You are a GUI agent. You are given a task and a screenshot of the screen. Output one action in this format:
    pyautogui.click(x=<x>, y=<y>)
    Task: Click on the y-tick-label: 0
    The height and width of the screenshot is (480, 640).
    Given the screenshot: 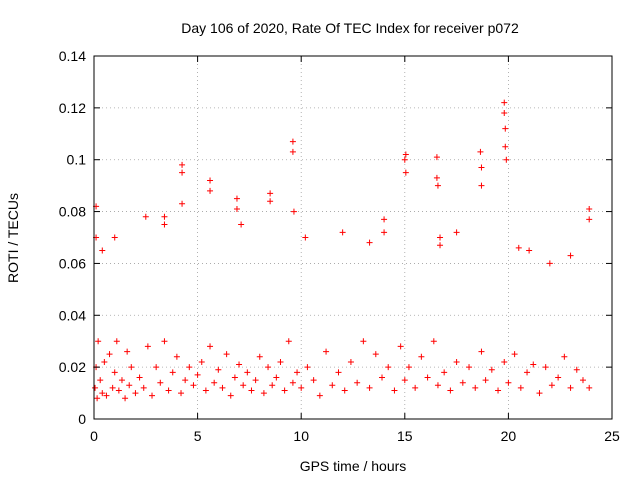 What is the action you would take?
    pyautogui.click(x=82, y=419)
    